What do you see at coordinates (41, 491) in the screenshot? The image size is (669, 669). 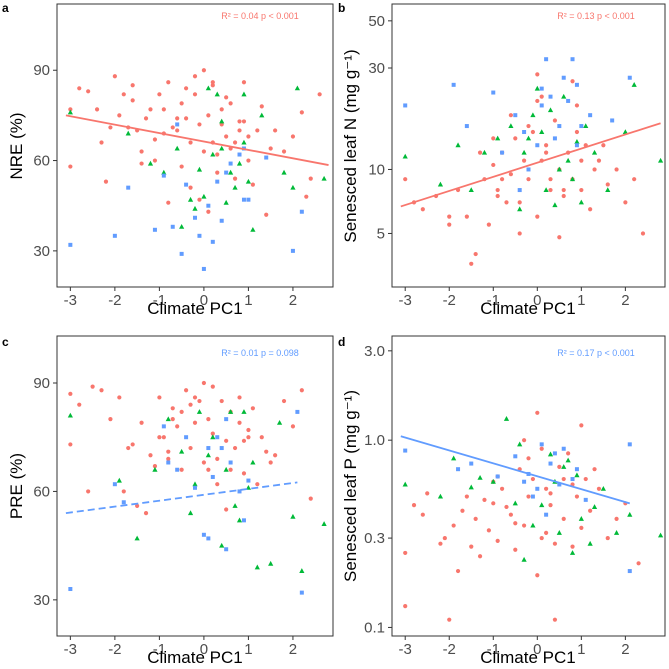 I see `y-tick-label: 60` at bounding box center [41, 491].